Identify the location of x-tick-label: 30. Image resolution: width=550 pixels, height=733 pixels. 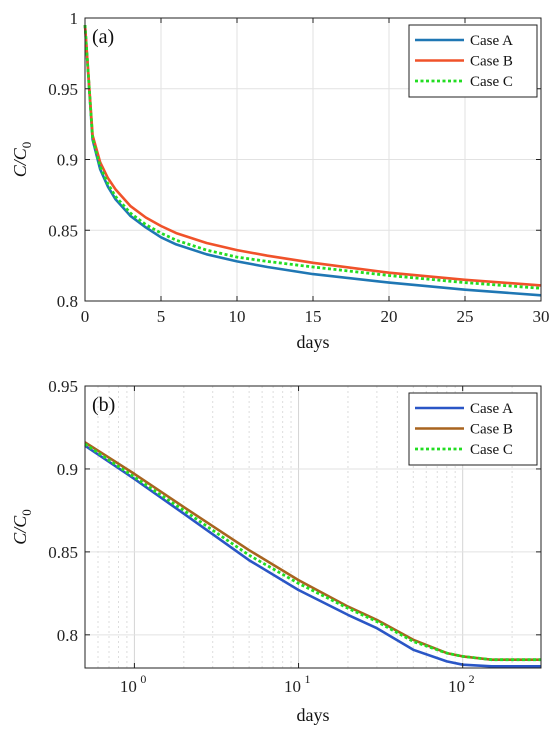
(541, 316).